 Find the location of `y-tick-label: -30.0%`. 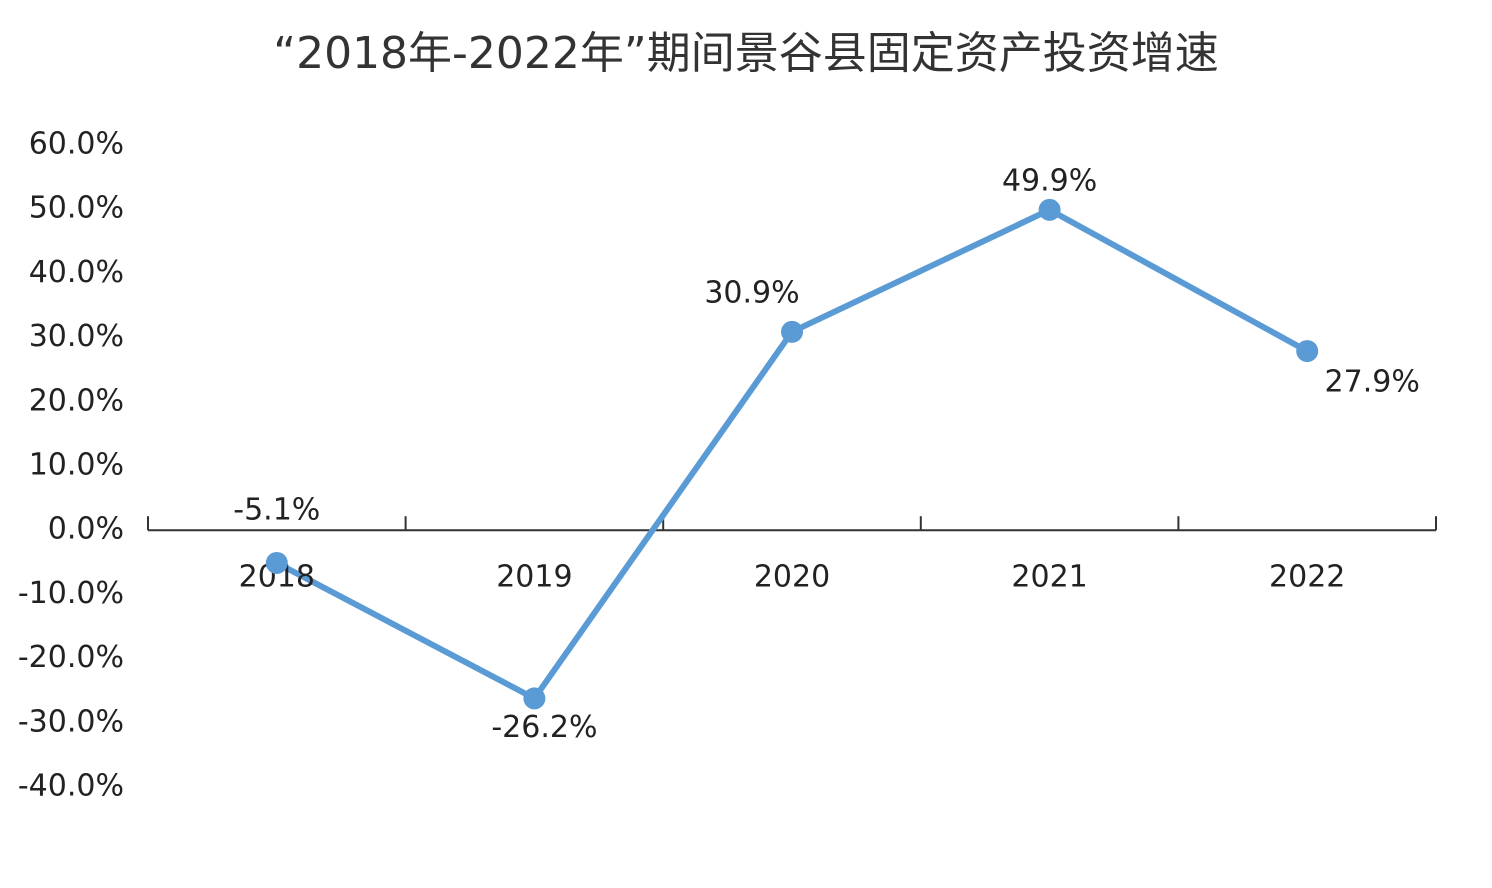

y-tick-label: -30.0% is located at coordinates (71, 721).